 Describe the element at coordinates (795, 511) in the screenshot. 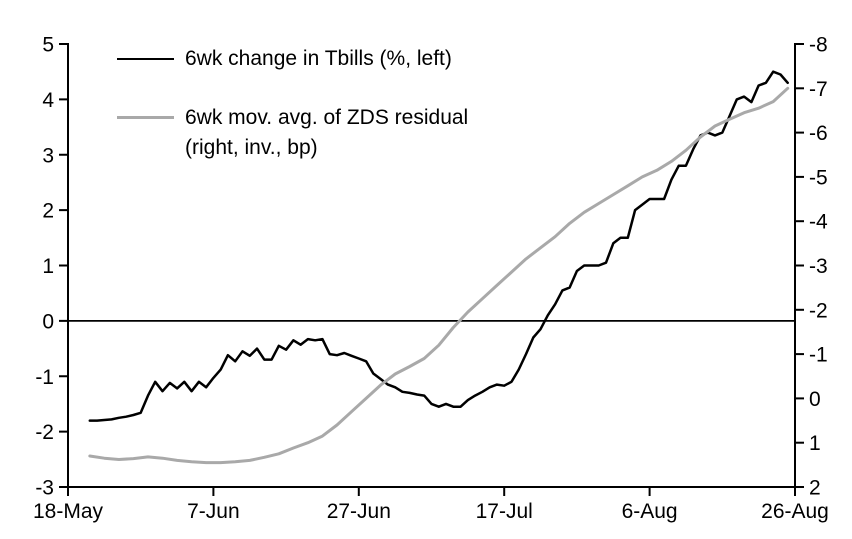

I see `x-axis-tick-label: 26-Aug` at that location.